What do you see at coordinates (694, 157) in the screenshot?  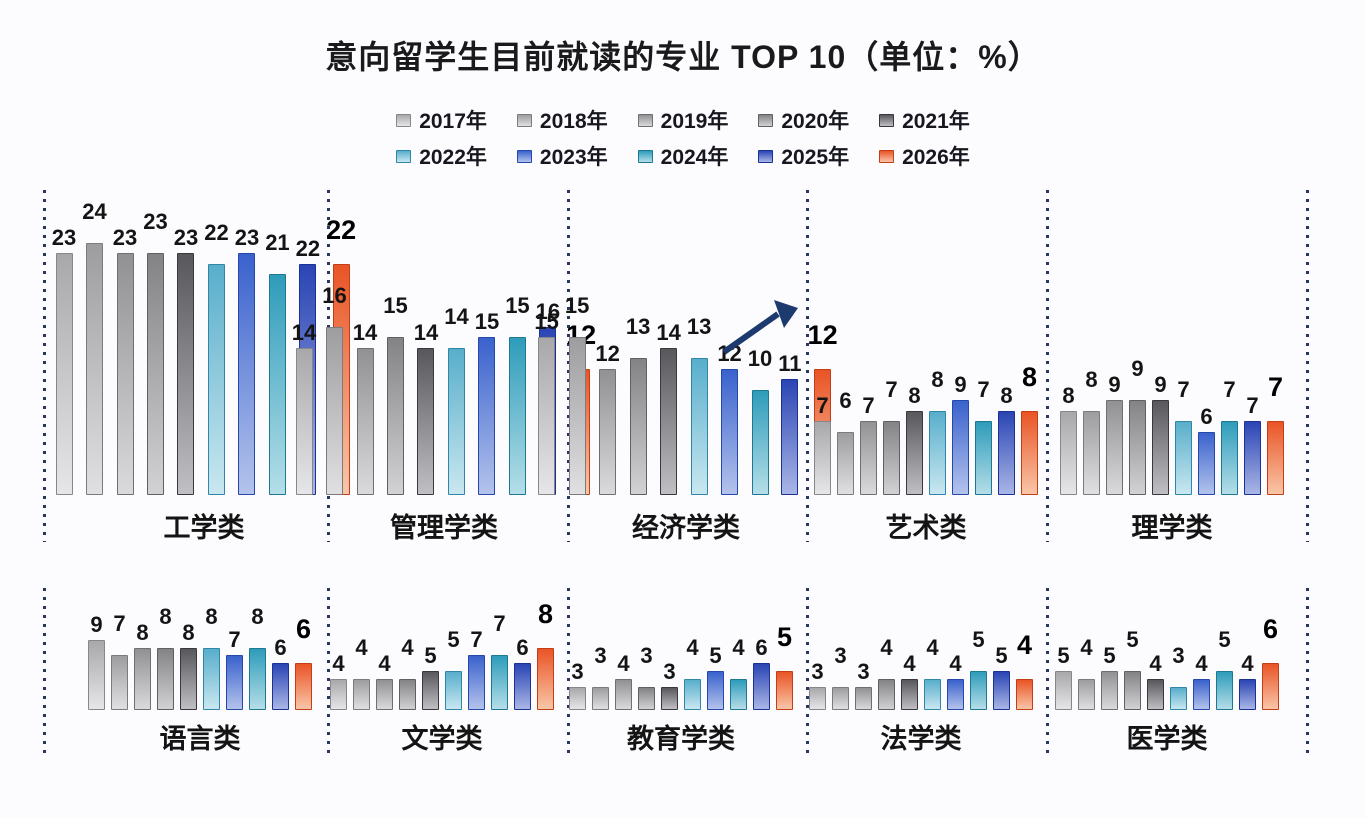 I see `legend-label: 2024年` at bounding box center [694, 157].